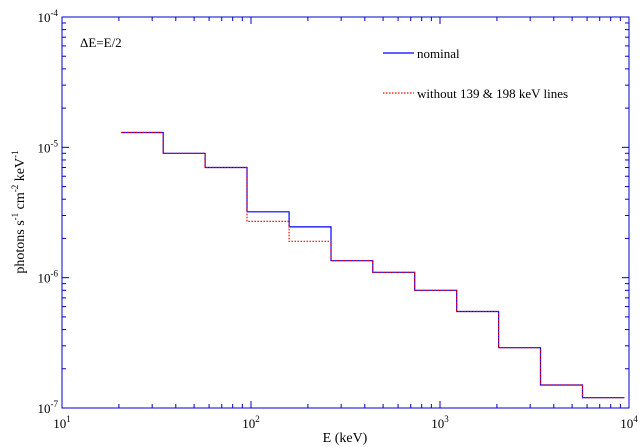 Image resolution: width=642 pixels, height=447 pixels. Describe the element at coordinates (251, 422) in the screenshot. I see `x-tick-label: 10²` at that location.